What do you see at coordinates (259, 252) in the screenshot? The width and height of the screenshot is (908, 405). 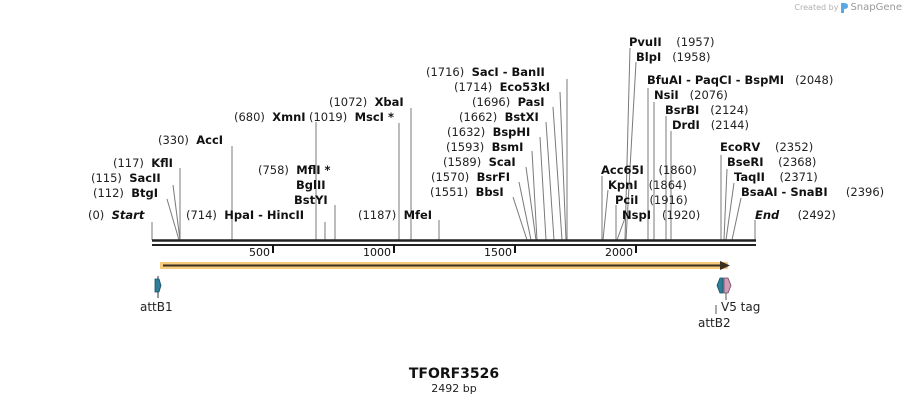 I see `ruler-label-500: 500` at bounding box center [259, 252].